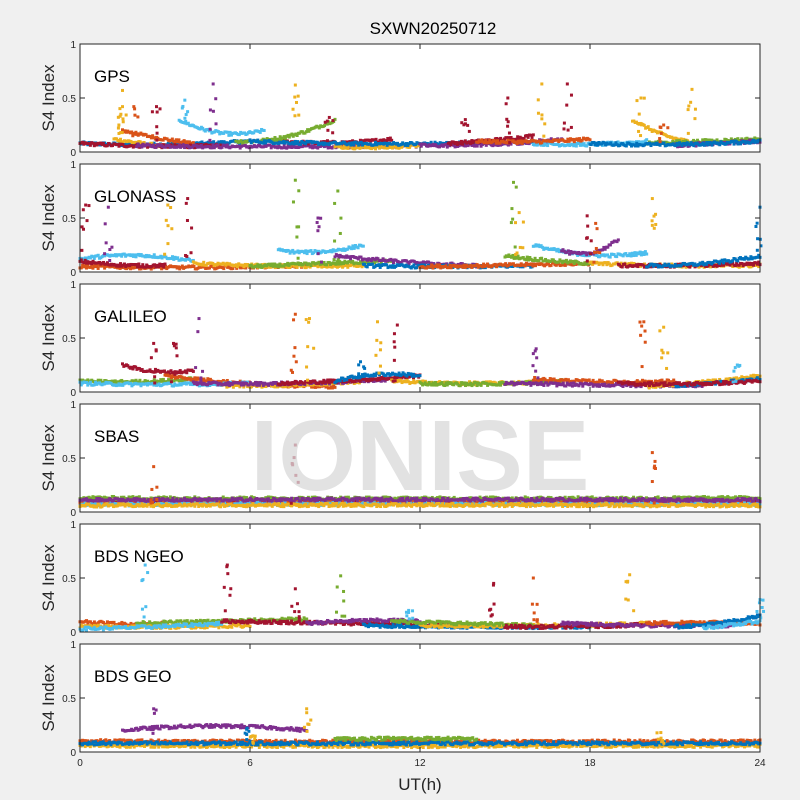  Describe the element at coordinates (433, 28) in the screenshot. I see `chart-title: SXWN20250712` at that location.